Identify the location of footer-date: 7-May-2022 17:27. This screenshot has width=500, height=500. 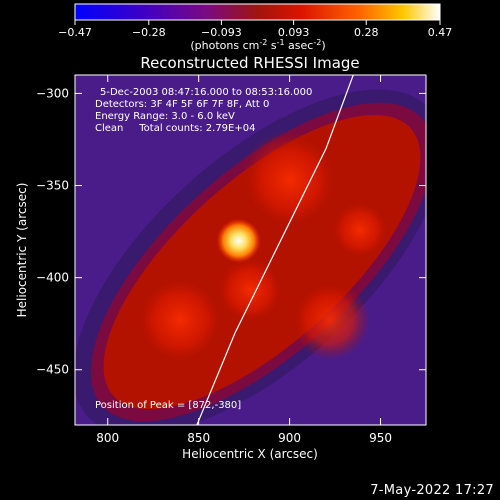
(432, 490).